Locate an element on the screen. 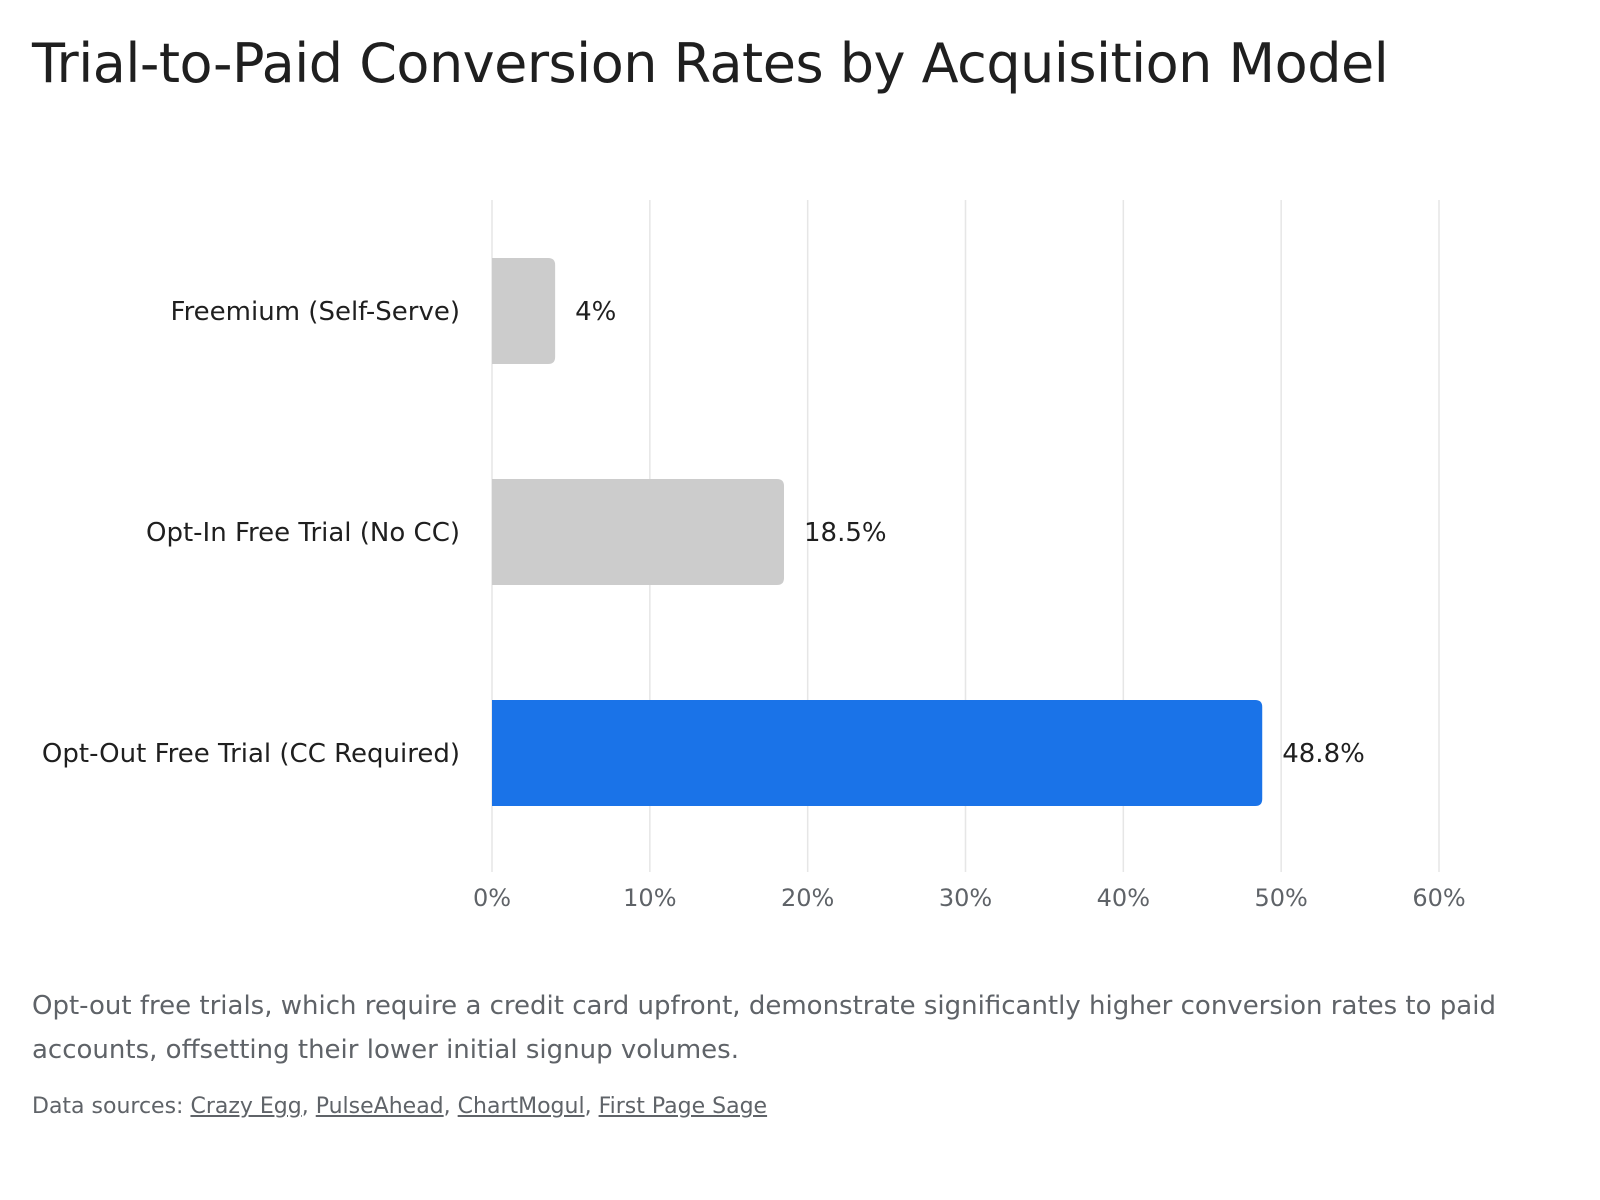 Image resolution: width=1600 pixels, height=1200 pixels. x-tick-label: 0% is located at coordinates (492, 898).